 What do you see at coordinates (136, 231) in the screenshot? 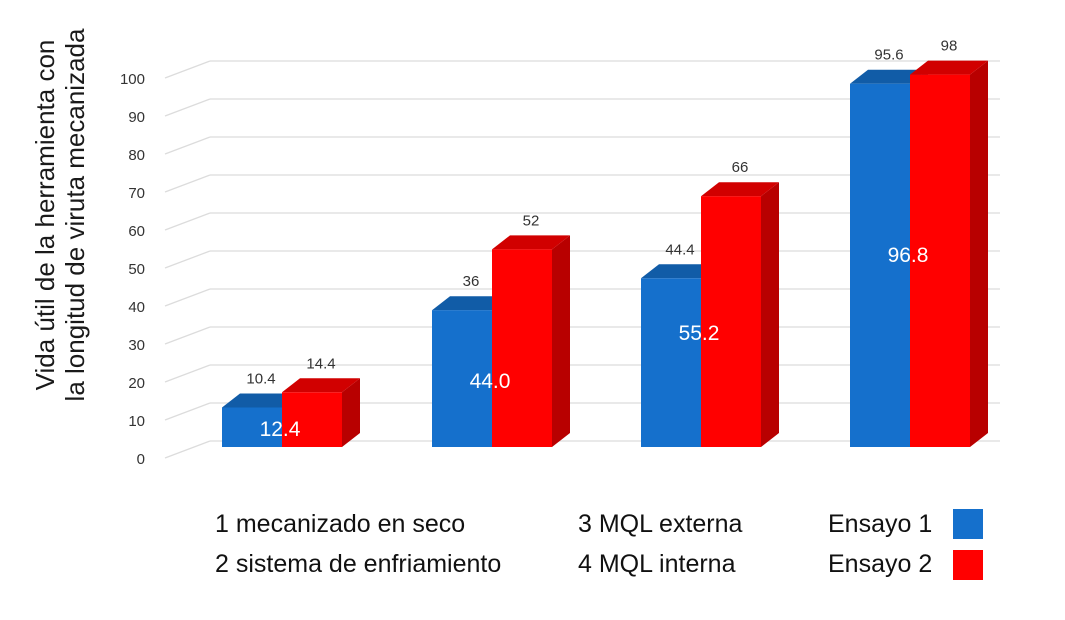
I see `y-tick-label: 60` at bounding box center [136, 231].